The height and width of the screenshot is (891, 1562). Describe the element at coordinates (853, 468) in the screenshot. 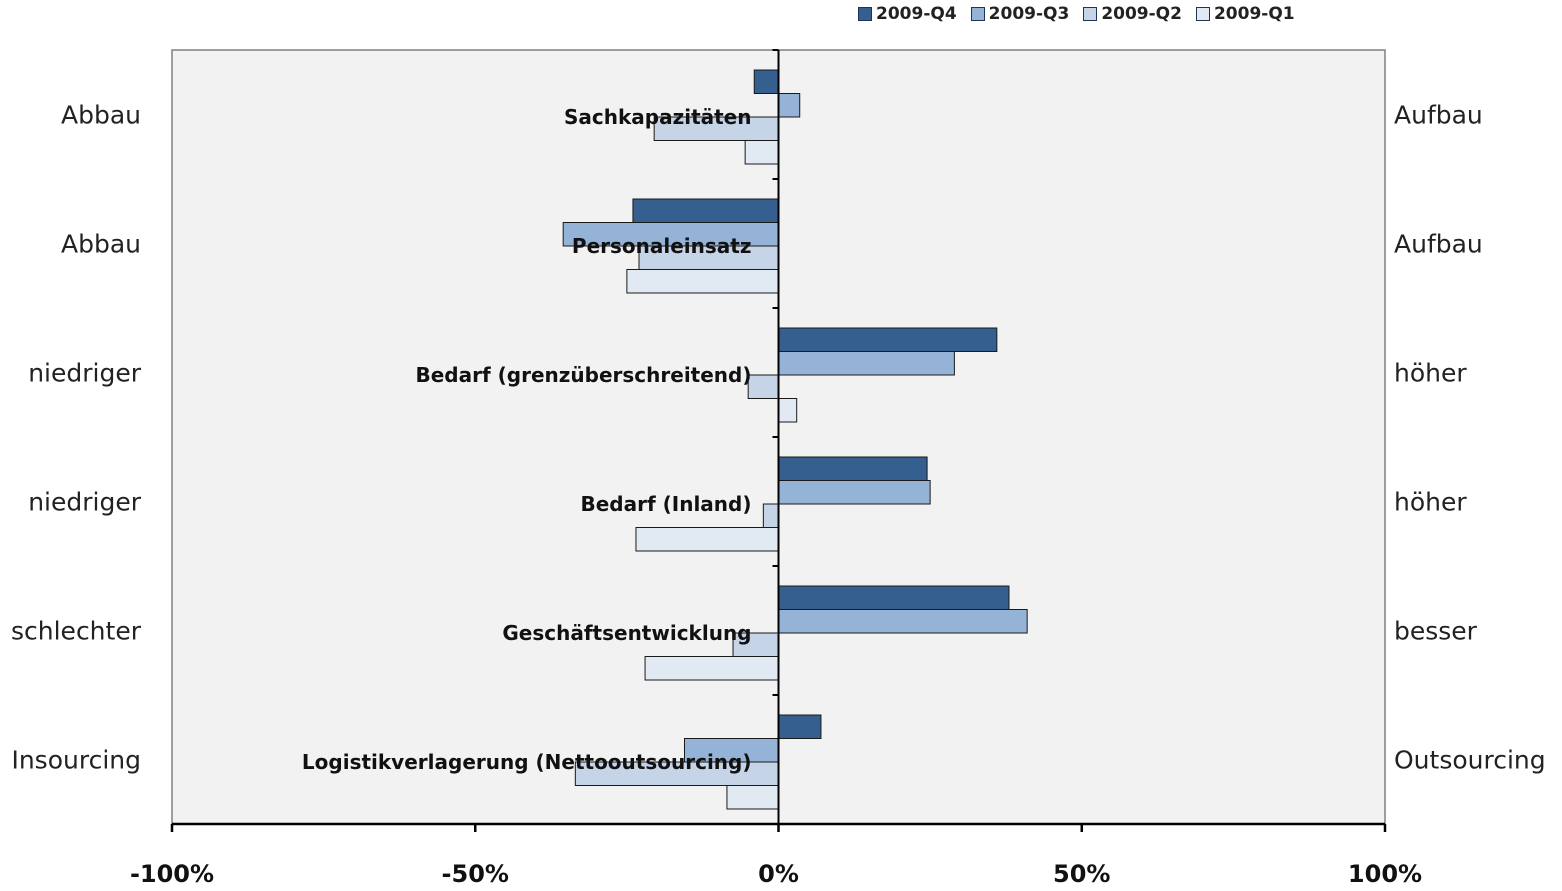

I see `bar-2009-q4-bedarf-inland` at that location.